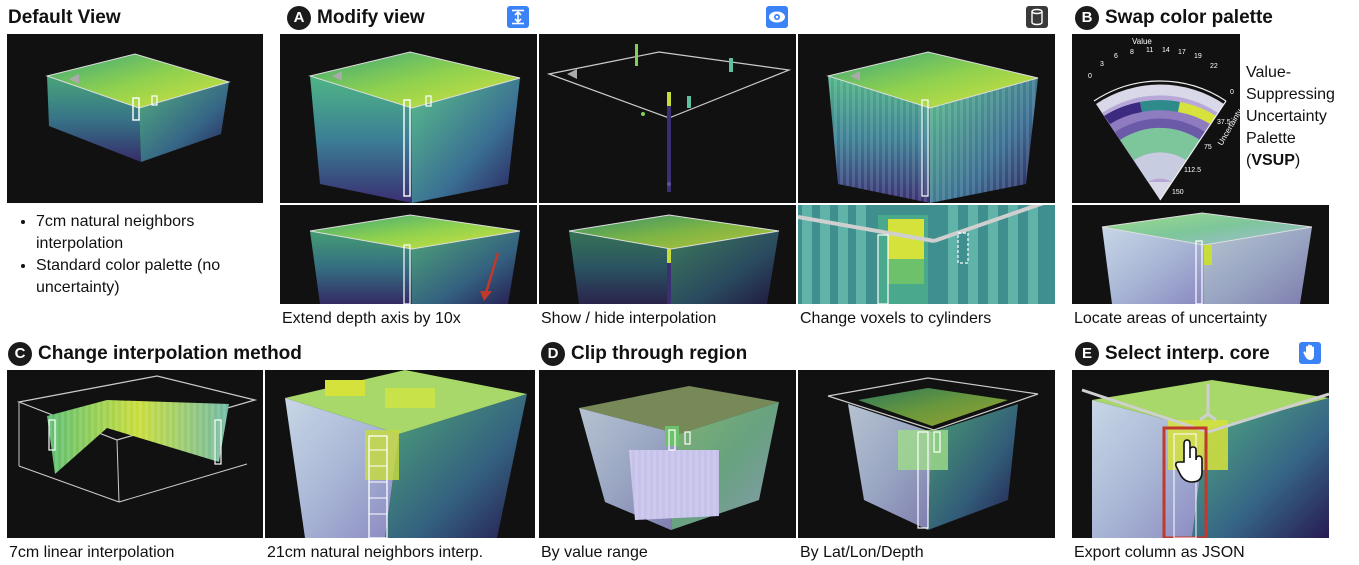  I want to click on clip-region-title-text: Clip through region, so click(659, 353).